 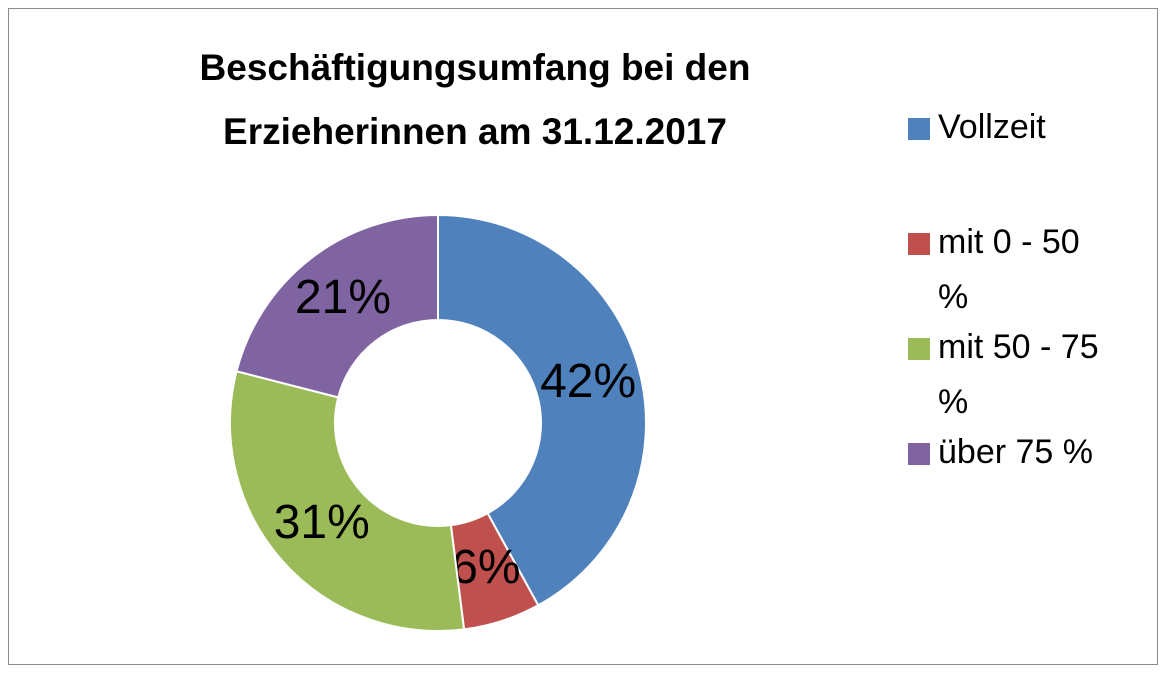 I want to click on legend-label: mit 0 - 50 %, so click(x=1009, y=269).